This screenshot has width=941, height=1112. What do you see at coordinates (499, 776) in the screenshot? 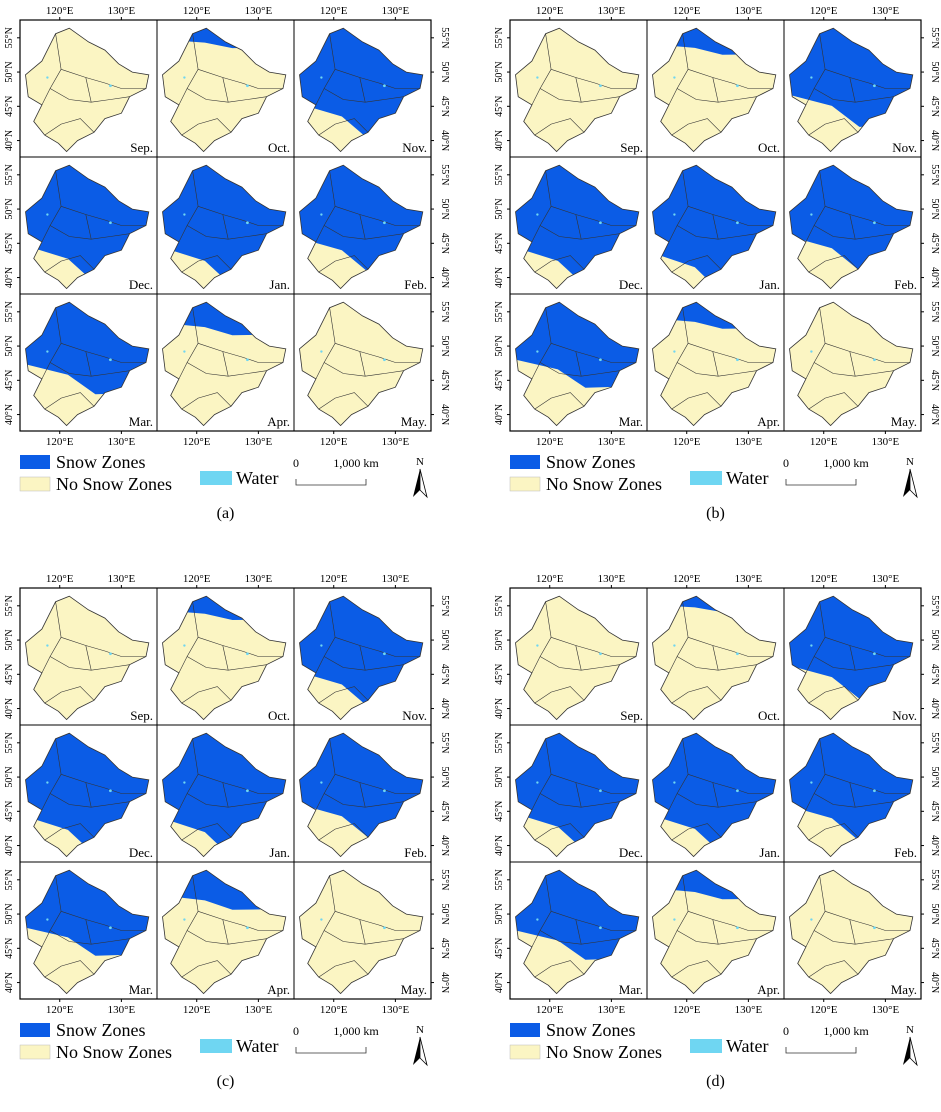
I see `lat-label-left: 50°N` at bounding box center [499, 776].